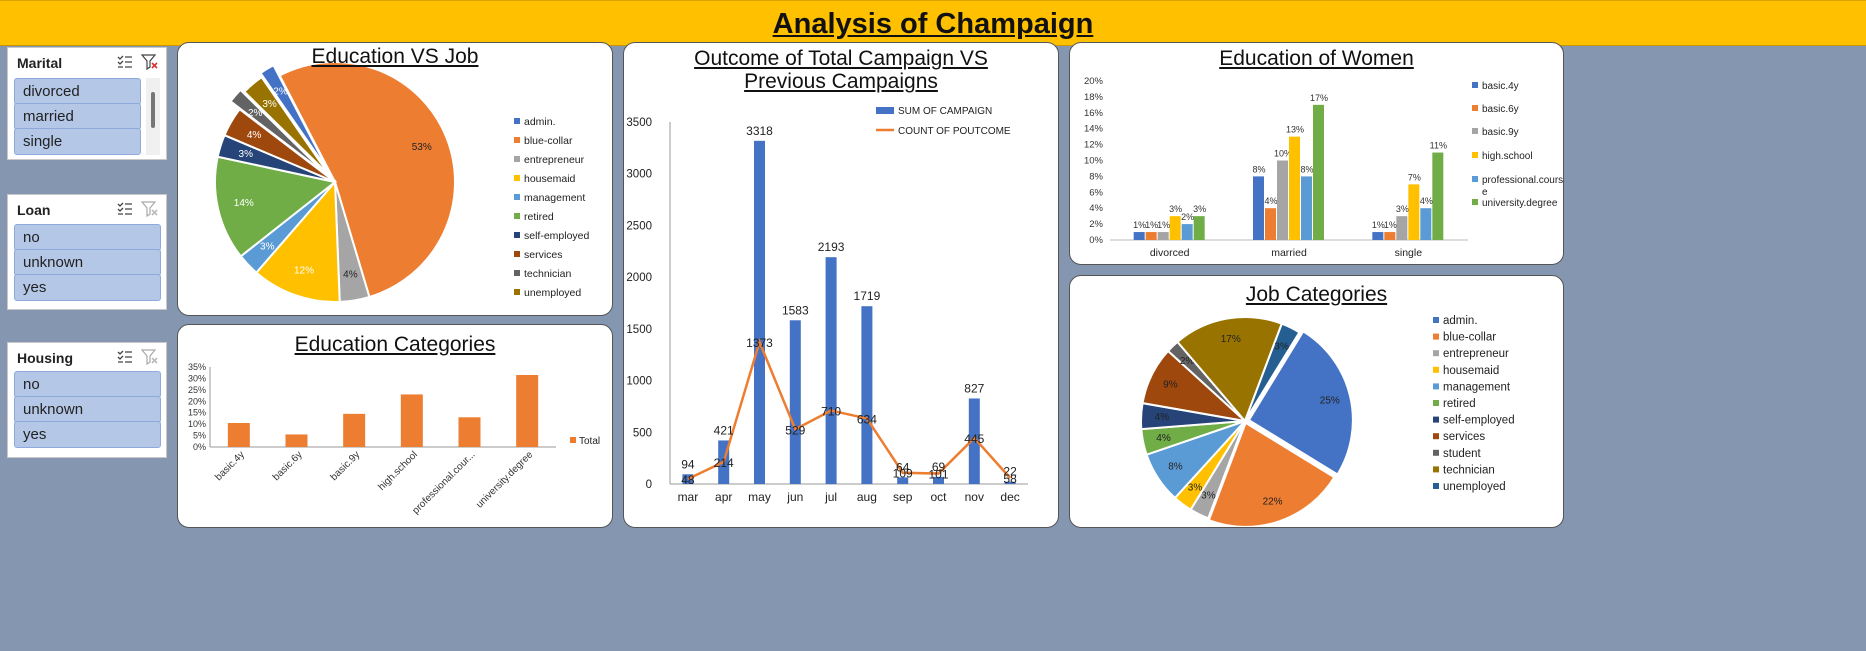  Describe the element at coordinates (77, 91) in the screenshot. I see `slicer-item-divorced: divorced` at that location.